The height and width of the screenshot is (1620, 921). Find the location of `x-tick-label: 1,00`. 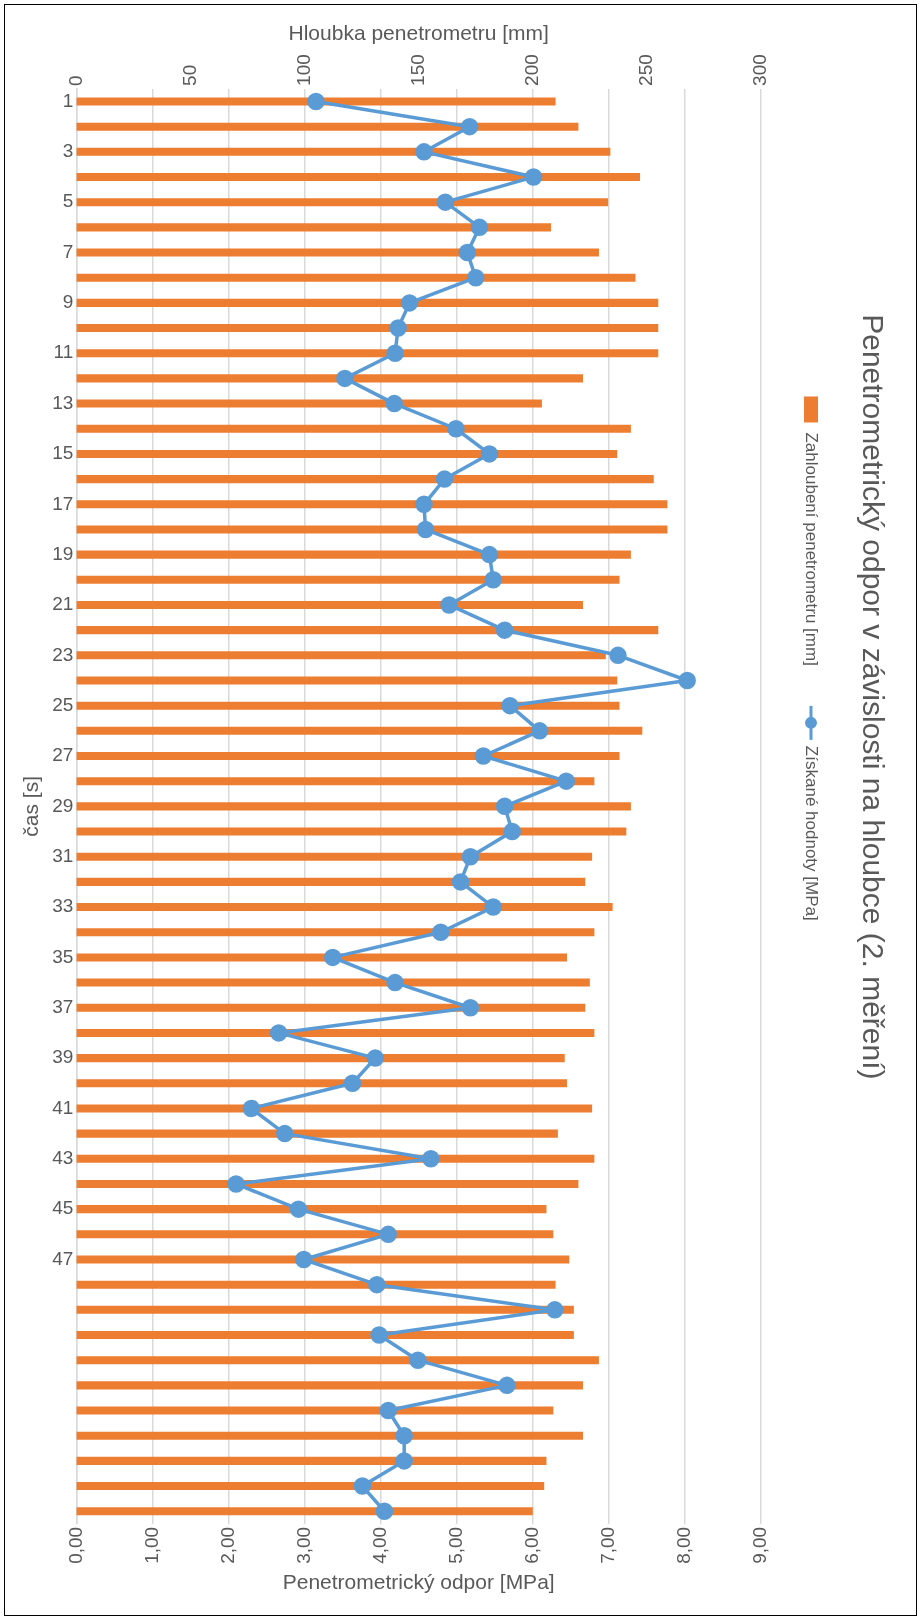

x-tick-label: 1,00 is located at coordinates (151, 1545).